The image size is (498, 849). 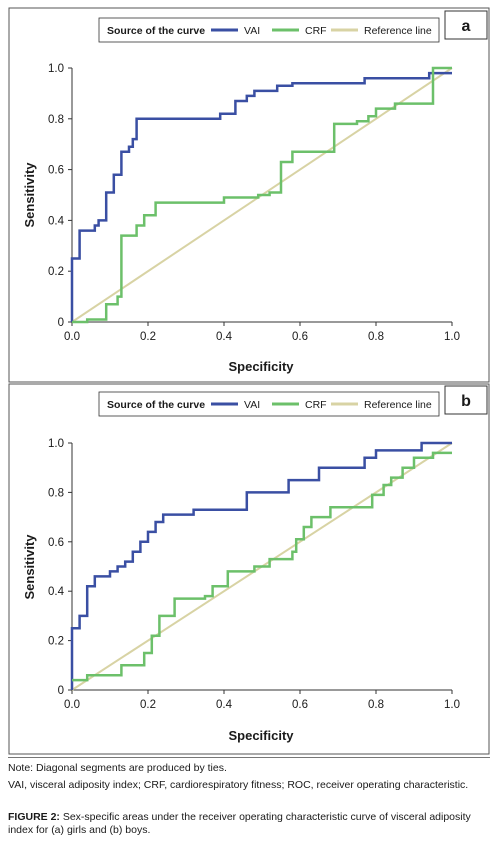 I want to click on panel-a-x-tick-label: 0.0, so click(x=72, y=337).